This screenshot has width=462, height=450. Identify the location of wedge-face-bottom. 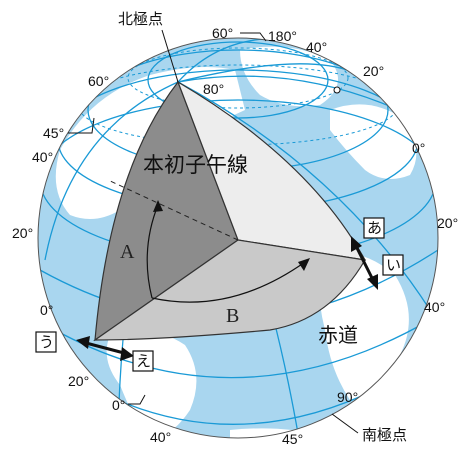
(229, 290).